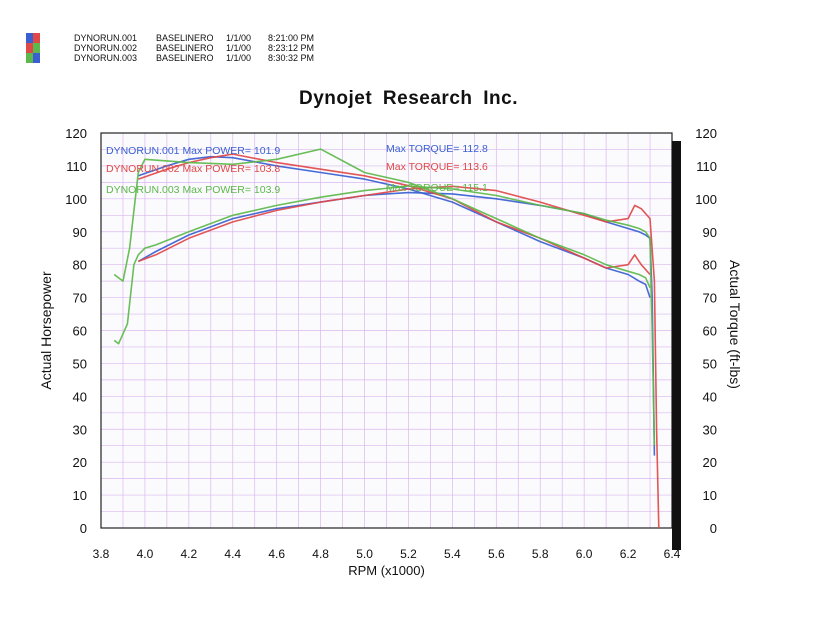 Image resolution: width=817 pixels, height=634 pixels. What do you see at coordinates (83, 528) in the screenshot?
I see `y-tick-label: 0` at bounding box center [83, 528].